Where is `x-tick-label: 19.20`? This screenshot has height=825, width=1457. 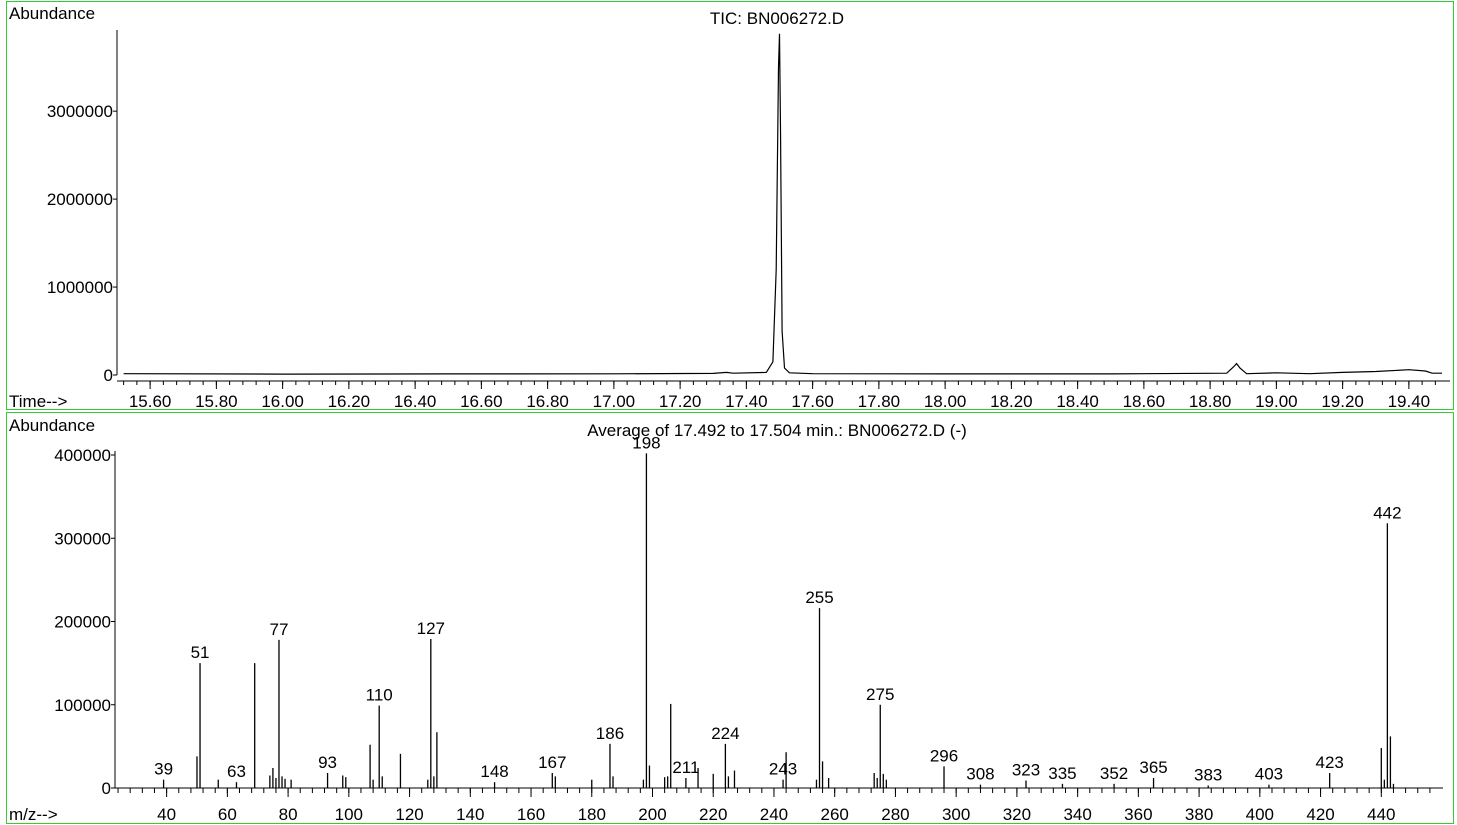
x-tick-label: 19.20 is located at coordinates (1342, 400).